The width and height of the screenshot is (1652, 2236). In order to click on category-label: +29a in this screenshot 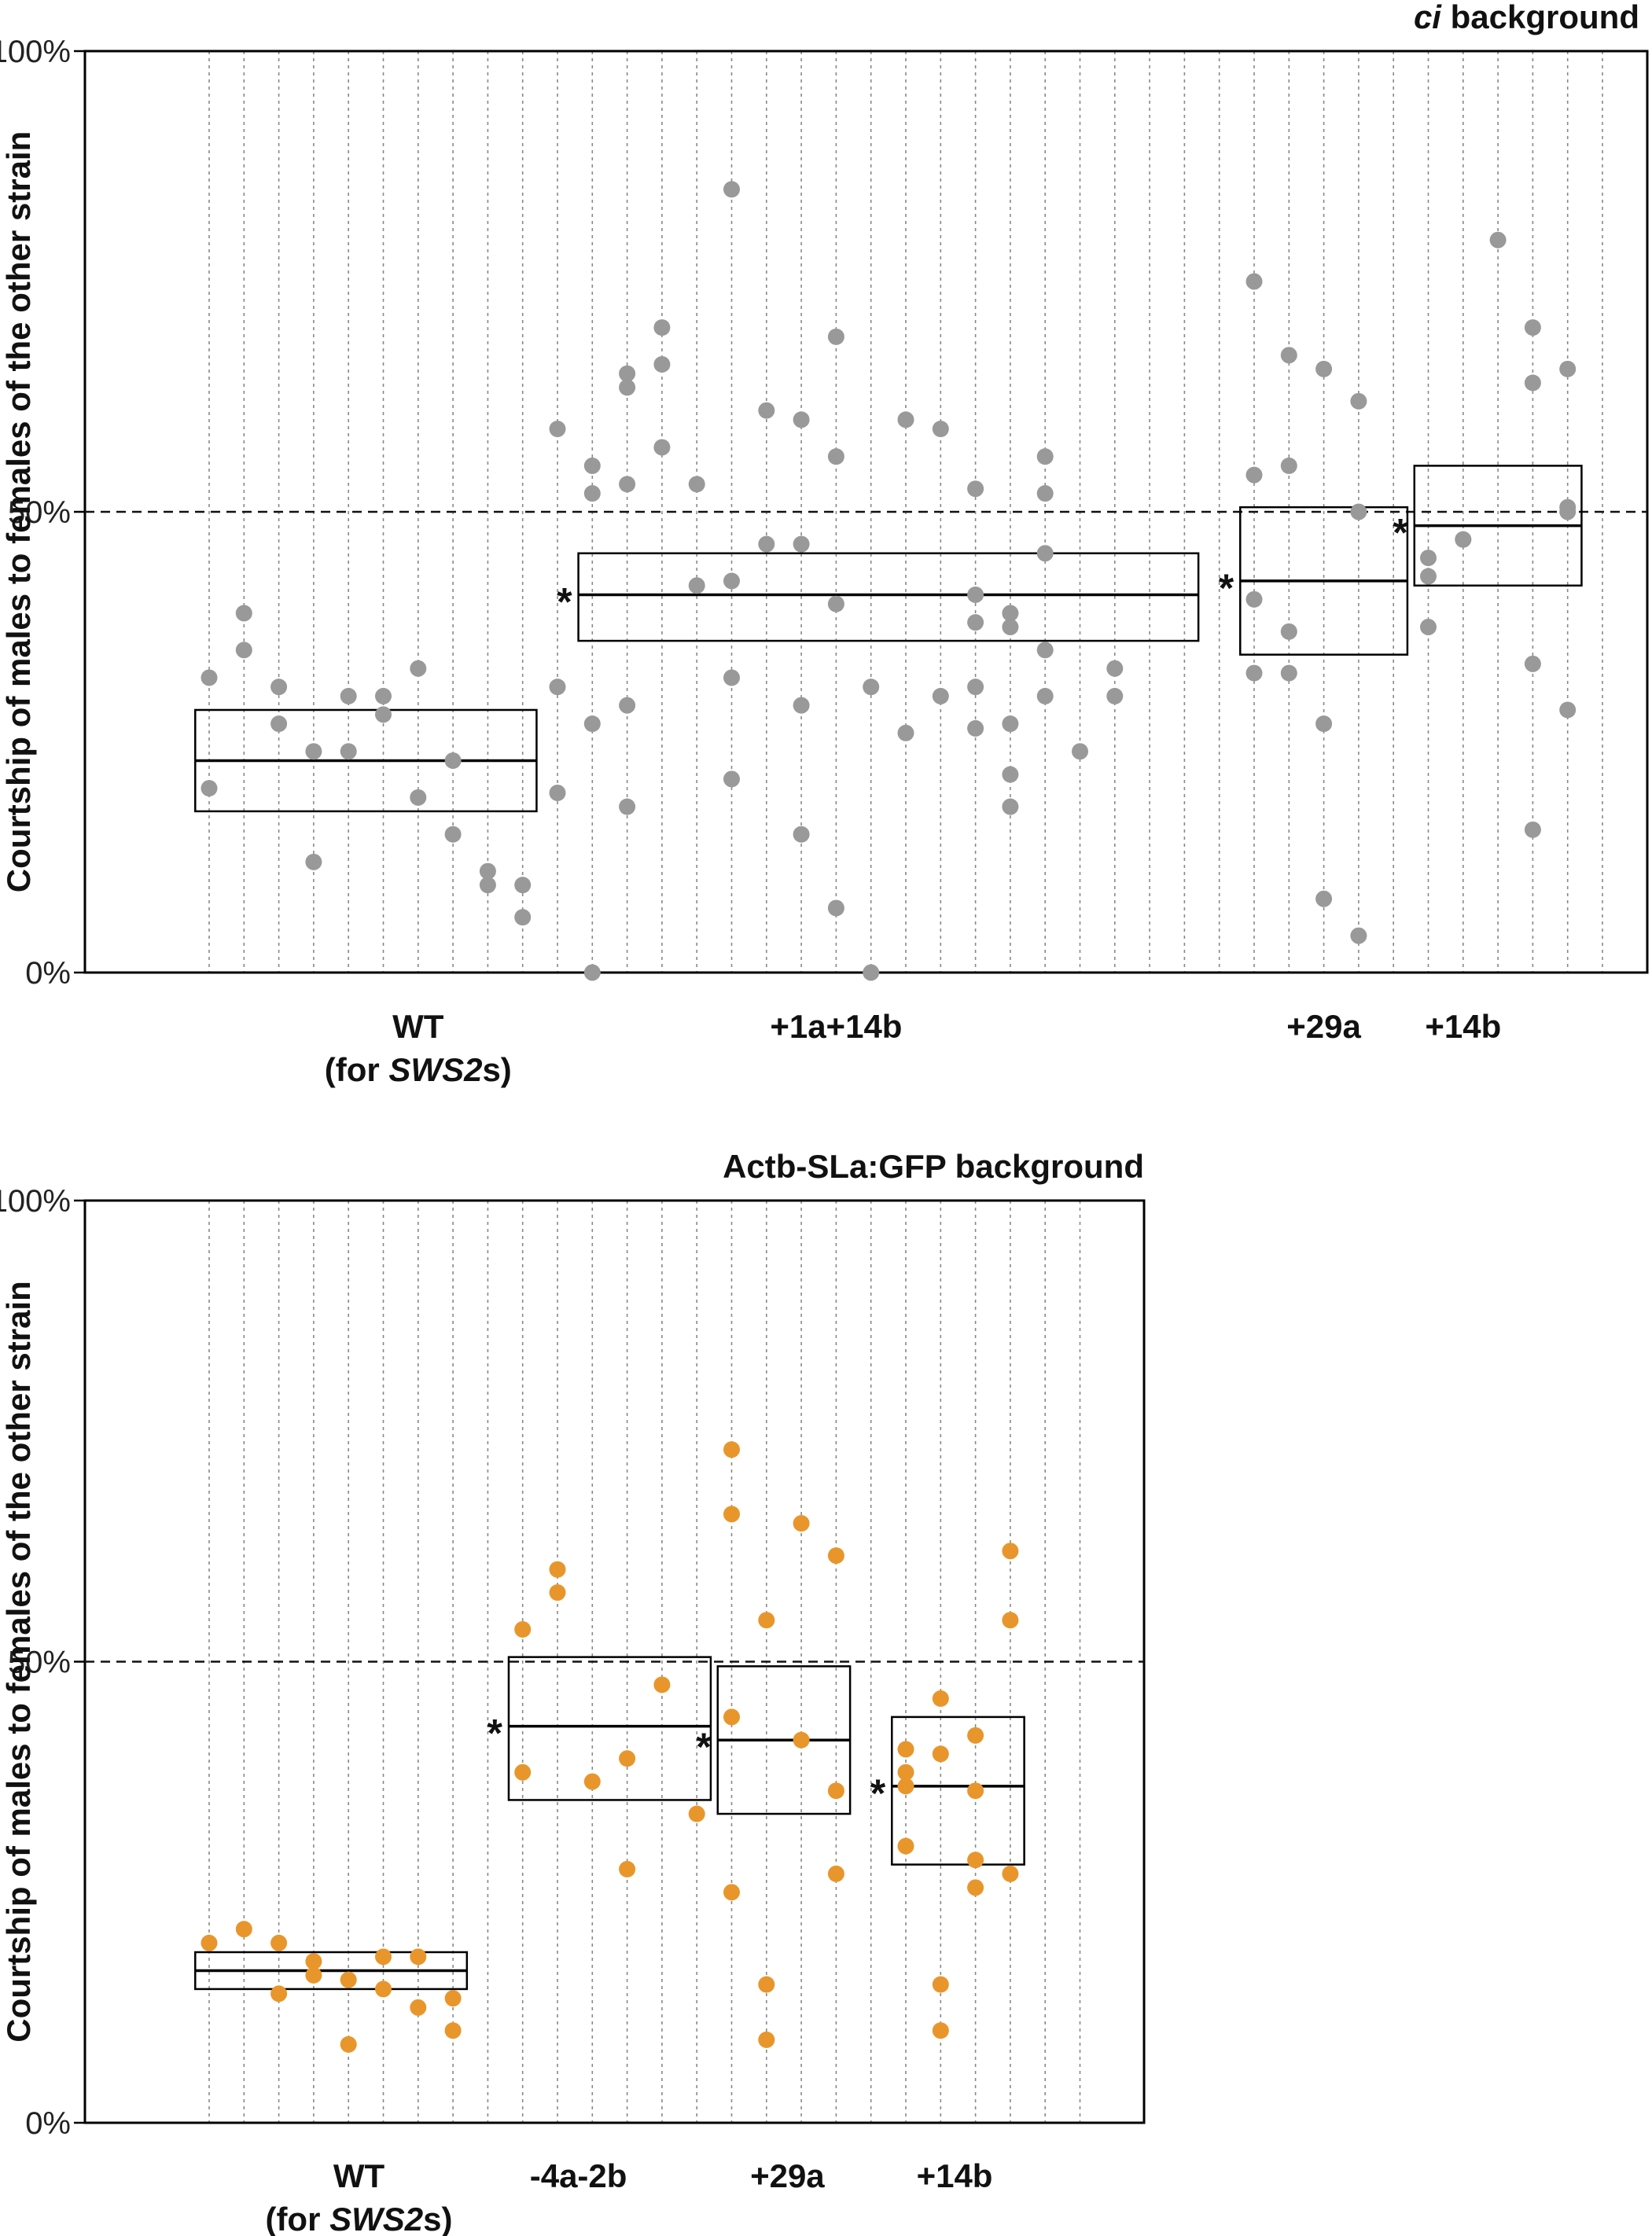, I will do `click(787, 2175)`.